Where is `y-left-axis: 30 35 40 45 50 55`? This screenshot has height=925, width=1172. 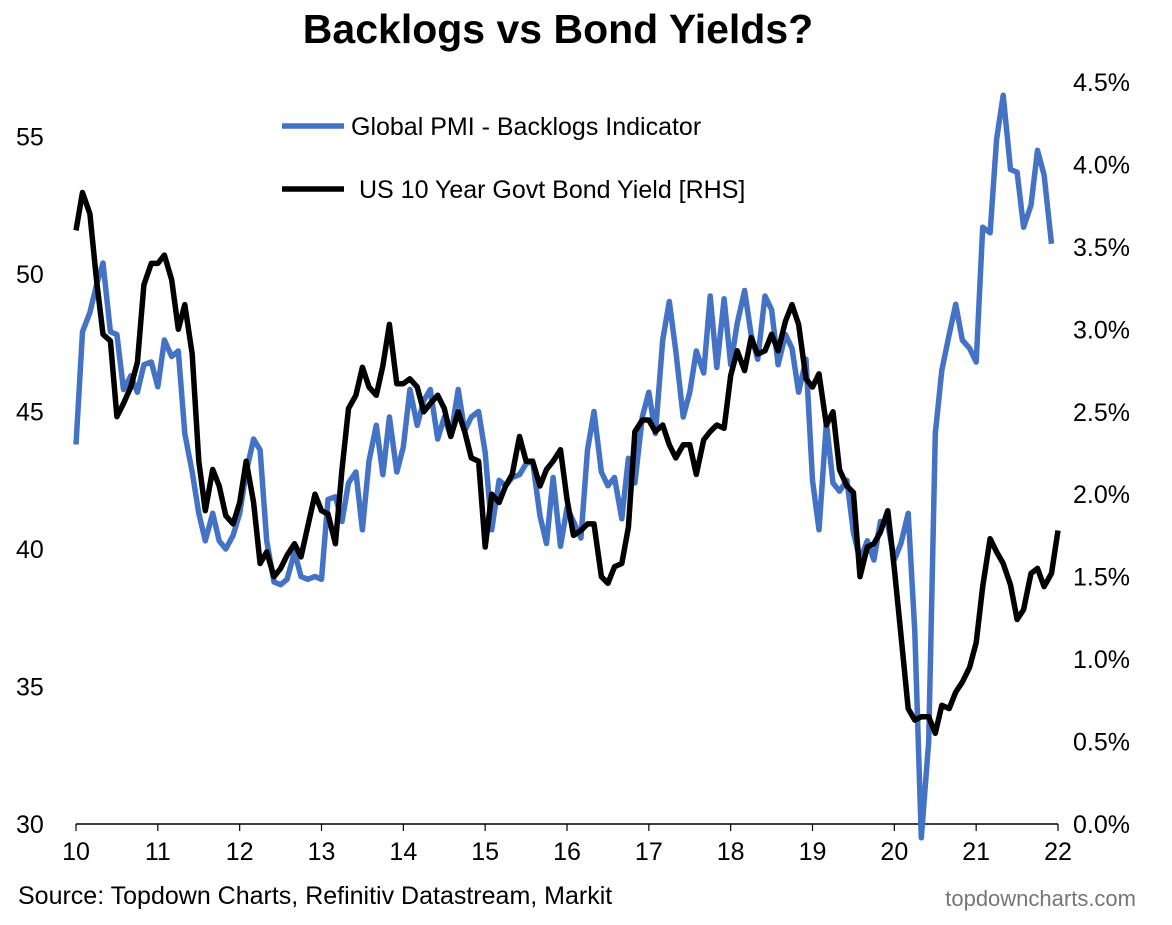
y-left-axis: 30 35 40 45 50 55 is located at coordinates (30, 482).